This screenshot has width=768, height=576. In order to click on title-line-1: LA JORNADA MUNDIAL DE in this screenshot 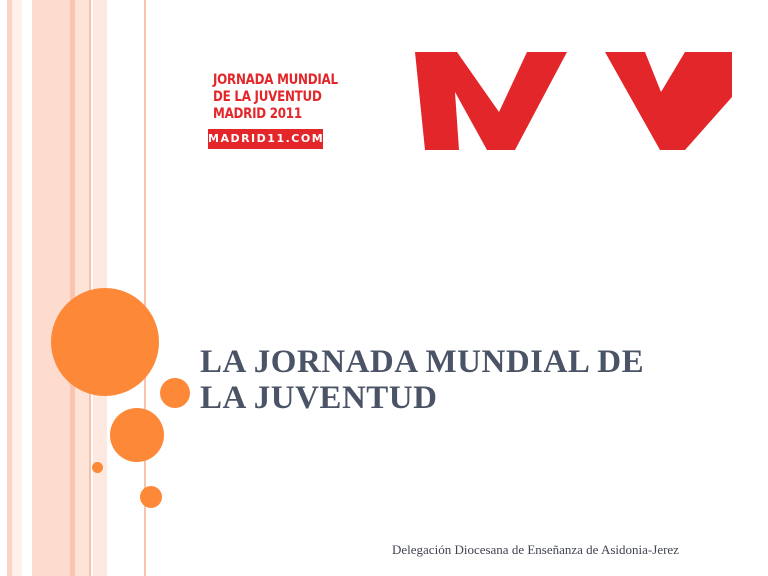, I will do `click(422, 362)`.